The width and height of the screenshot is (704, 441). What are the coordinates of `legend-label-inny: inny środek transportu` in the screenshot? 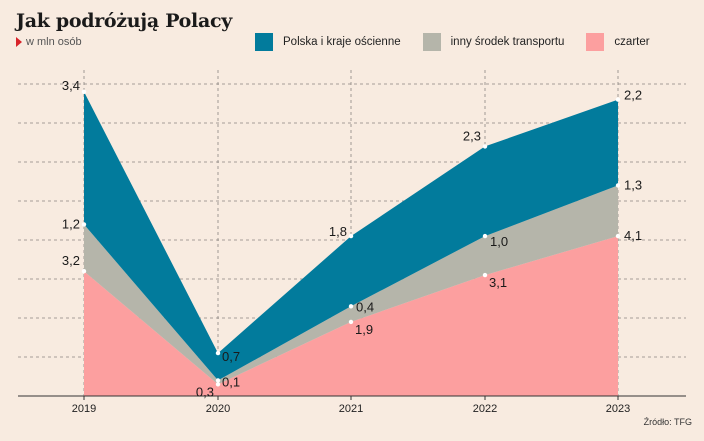 It's located at (507, 42).